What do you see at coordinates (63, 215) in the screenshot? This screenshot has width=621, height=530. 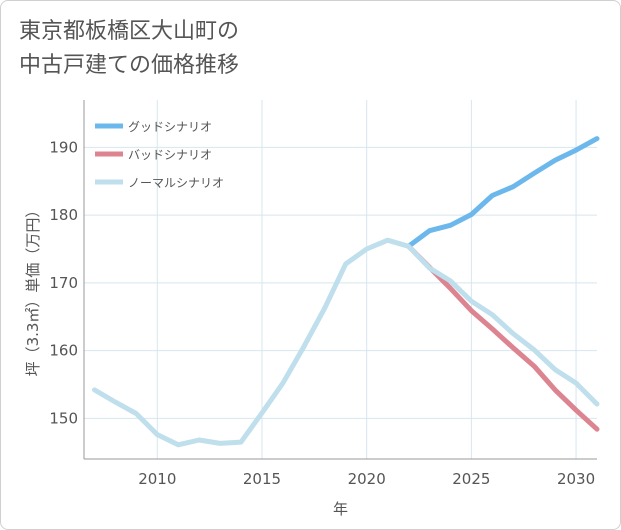 I see `y-tick-label: 180` at bounding box center [63, 215].